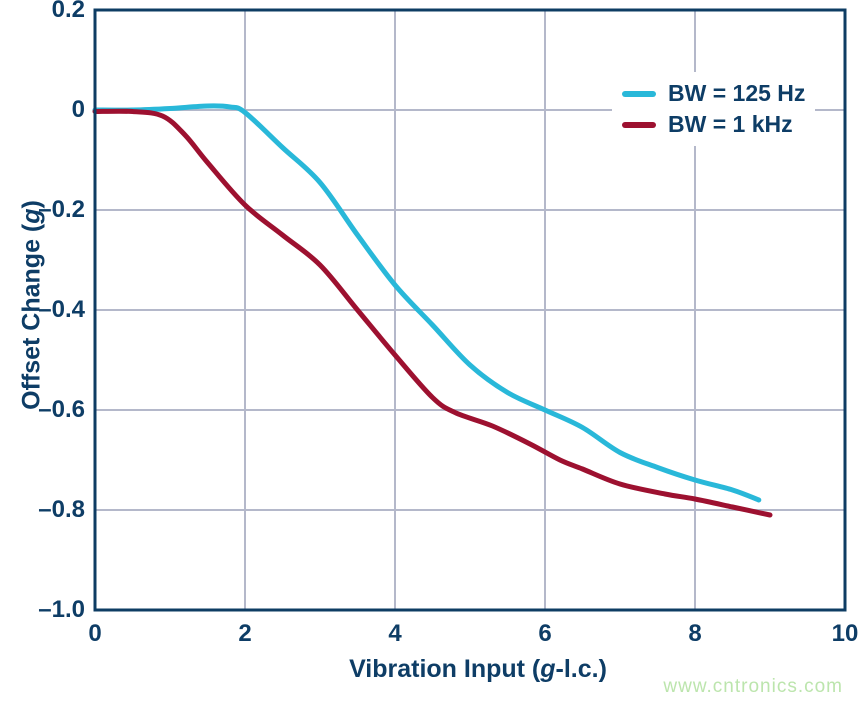 Image resolution: width=865 pixels, height=705 pixels. I want to click on y-tick-label: 0, so click(78, 109).